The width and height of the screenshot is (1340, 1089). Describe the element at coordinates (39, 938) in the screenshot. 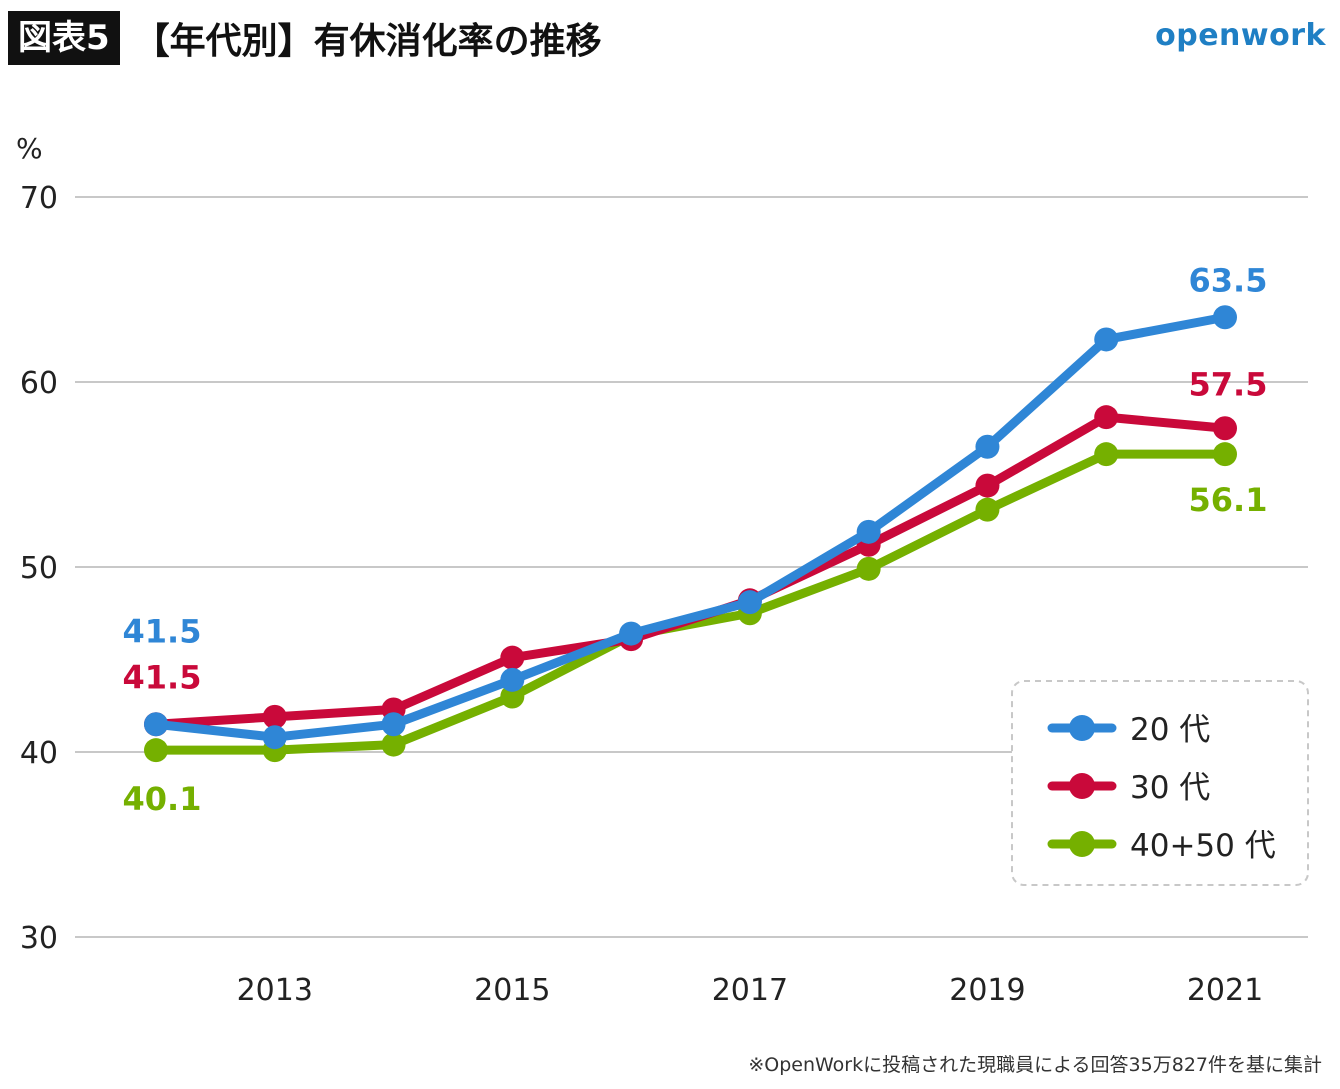

I see `y-tick-label: 30` at that location.